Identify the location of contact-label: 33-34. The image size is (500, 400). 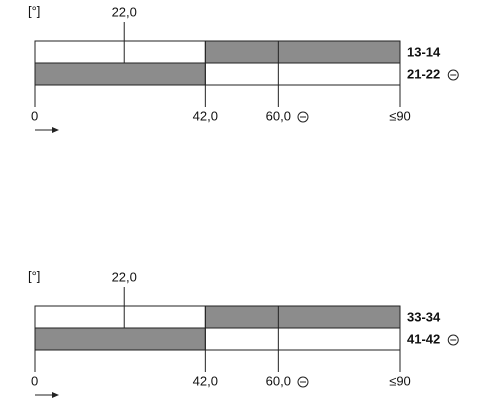
(424, 316).